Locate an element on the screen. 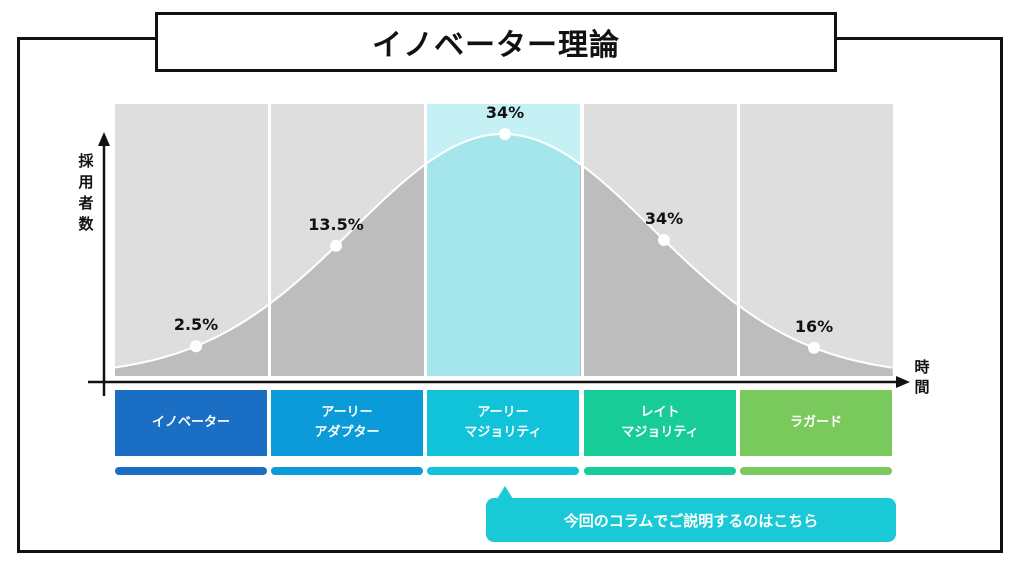 The width and height of the screenshot is (1024, 576). cta-pointer-icon is located at coordinates (505, 492).